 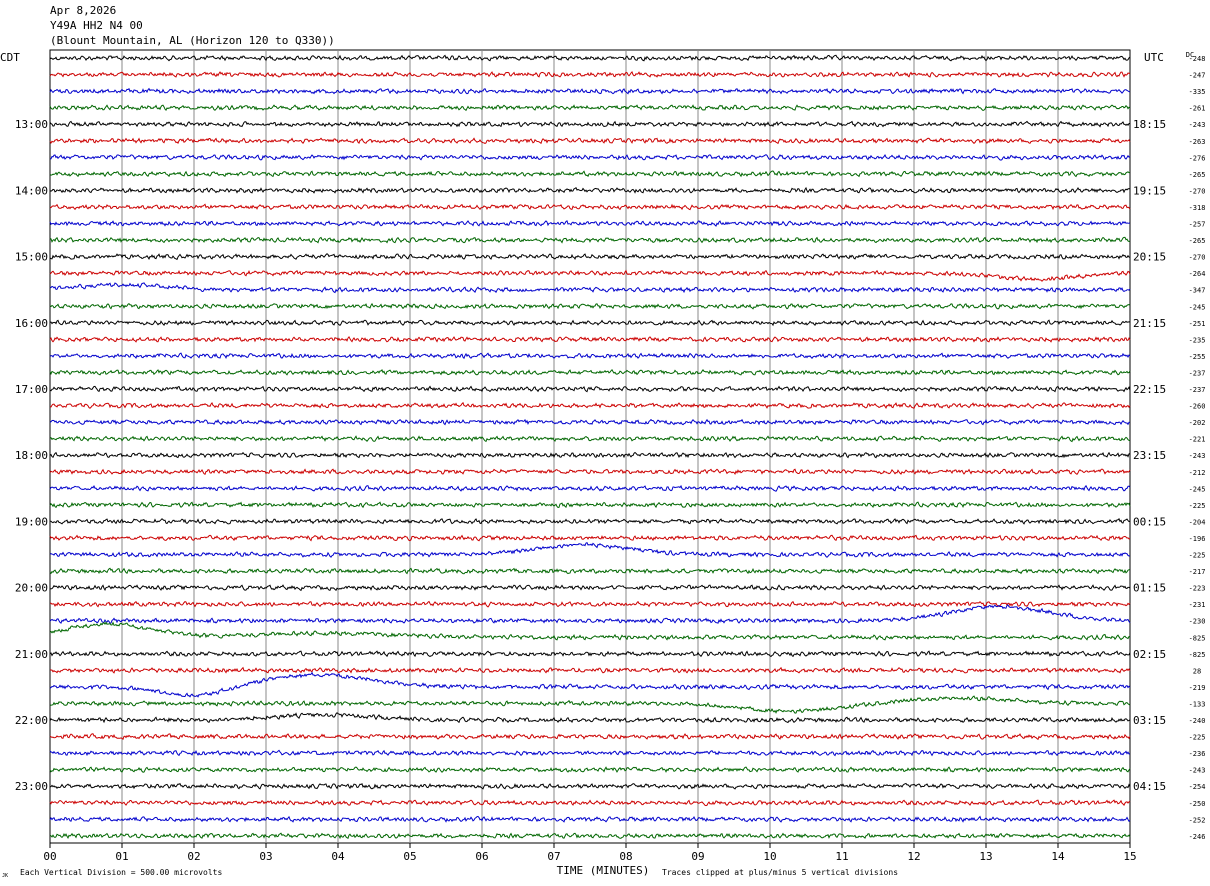 I want to click on dc-offset-label: -247, so click(x=1197, y=76).